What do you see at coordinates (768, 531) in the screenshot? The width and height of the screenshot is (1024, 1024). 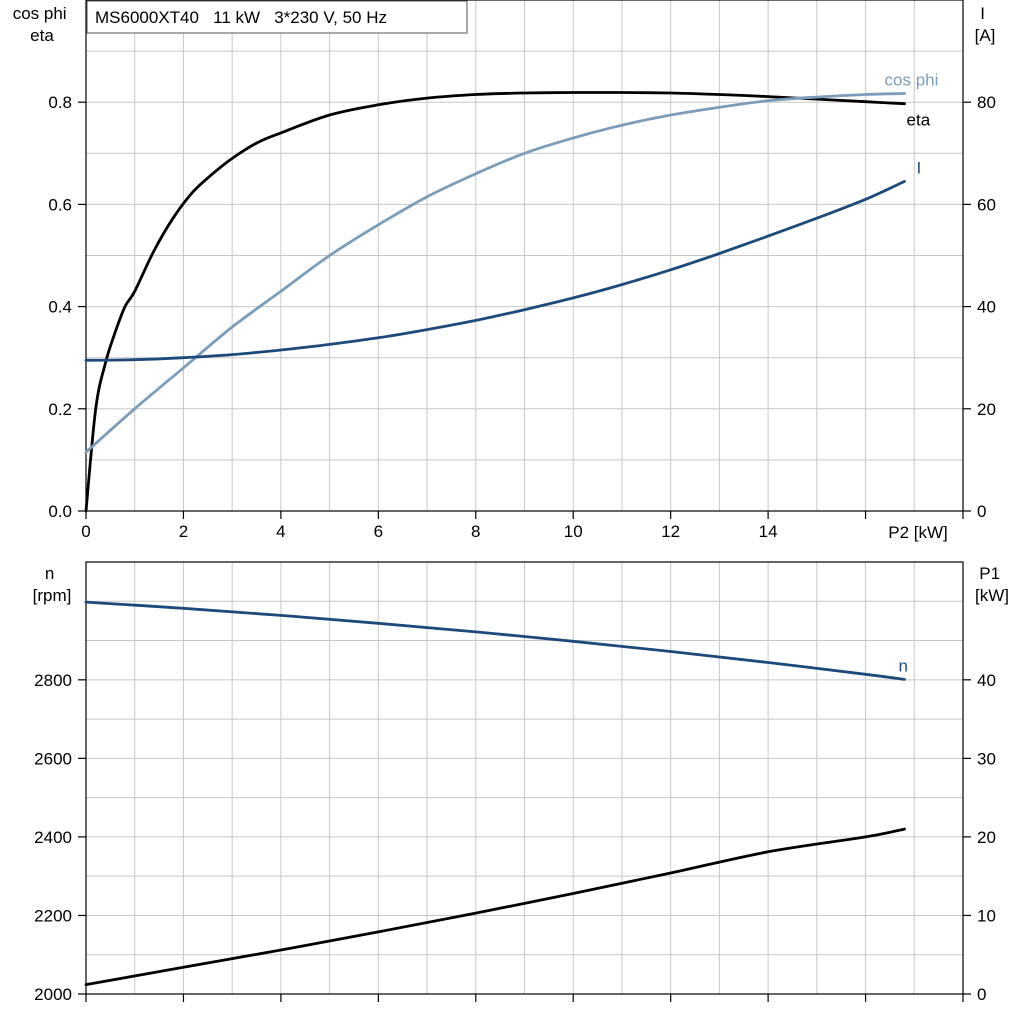 I see `top-x-tick-label: 14` at bounding box center [768, 531].